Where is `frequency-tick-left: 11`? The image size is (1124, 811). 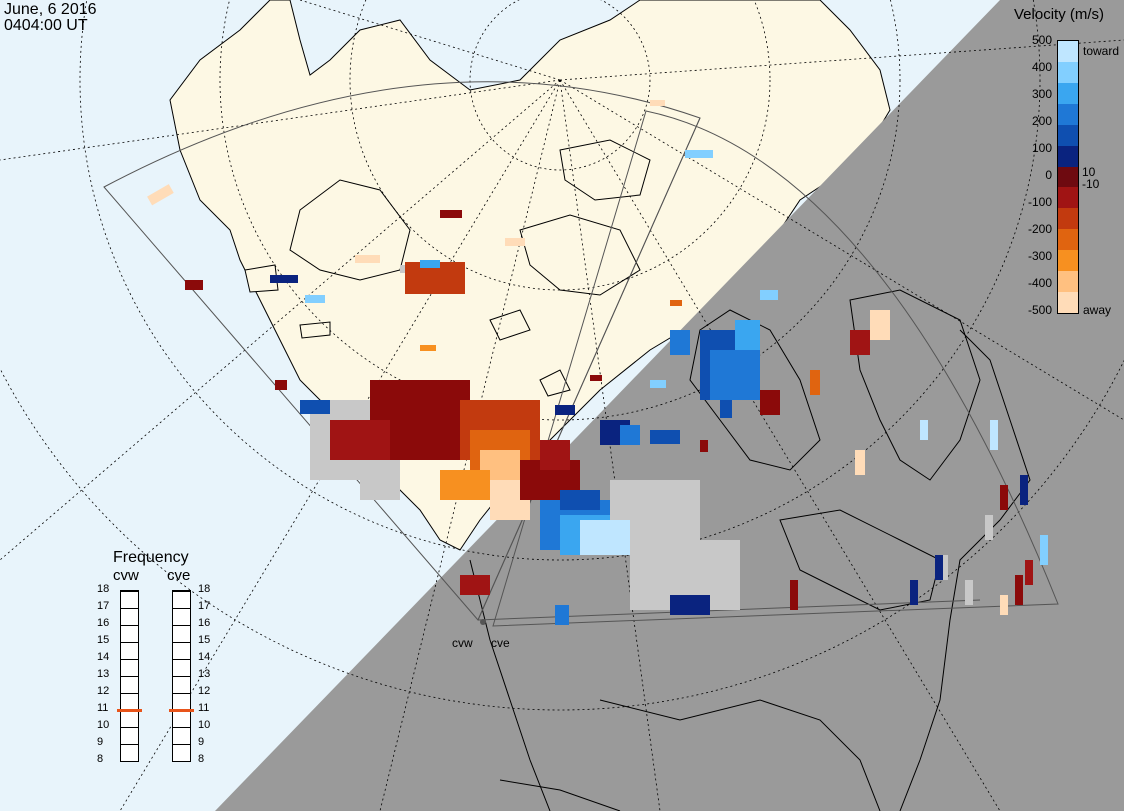 frequency-tick-left: 11 is located at coordinates (103, 708).